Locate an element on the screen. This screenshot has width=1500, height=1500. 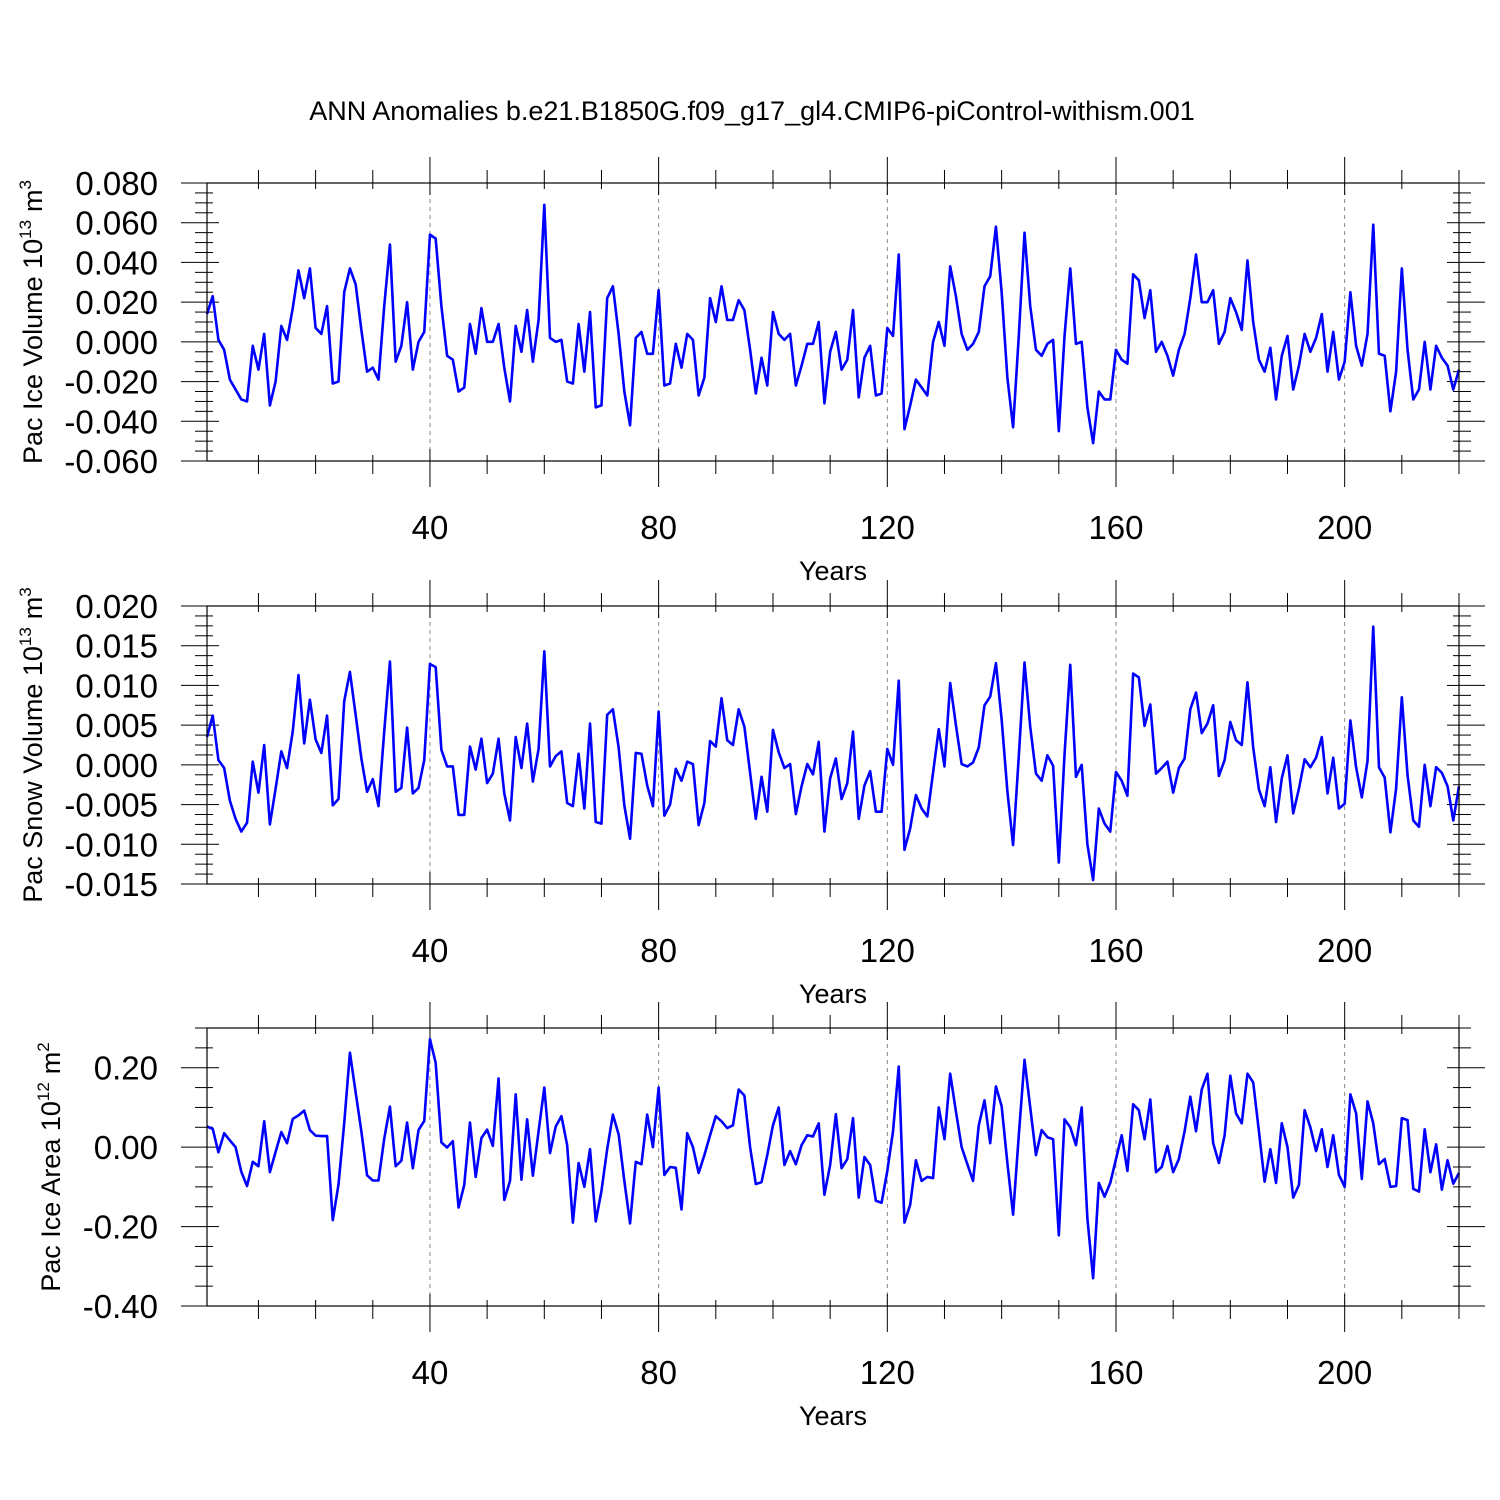
y-tick-label: -0.040 is located at coordinates (111, 421).